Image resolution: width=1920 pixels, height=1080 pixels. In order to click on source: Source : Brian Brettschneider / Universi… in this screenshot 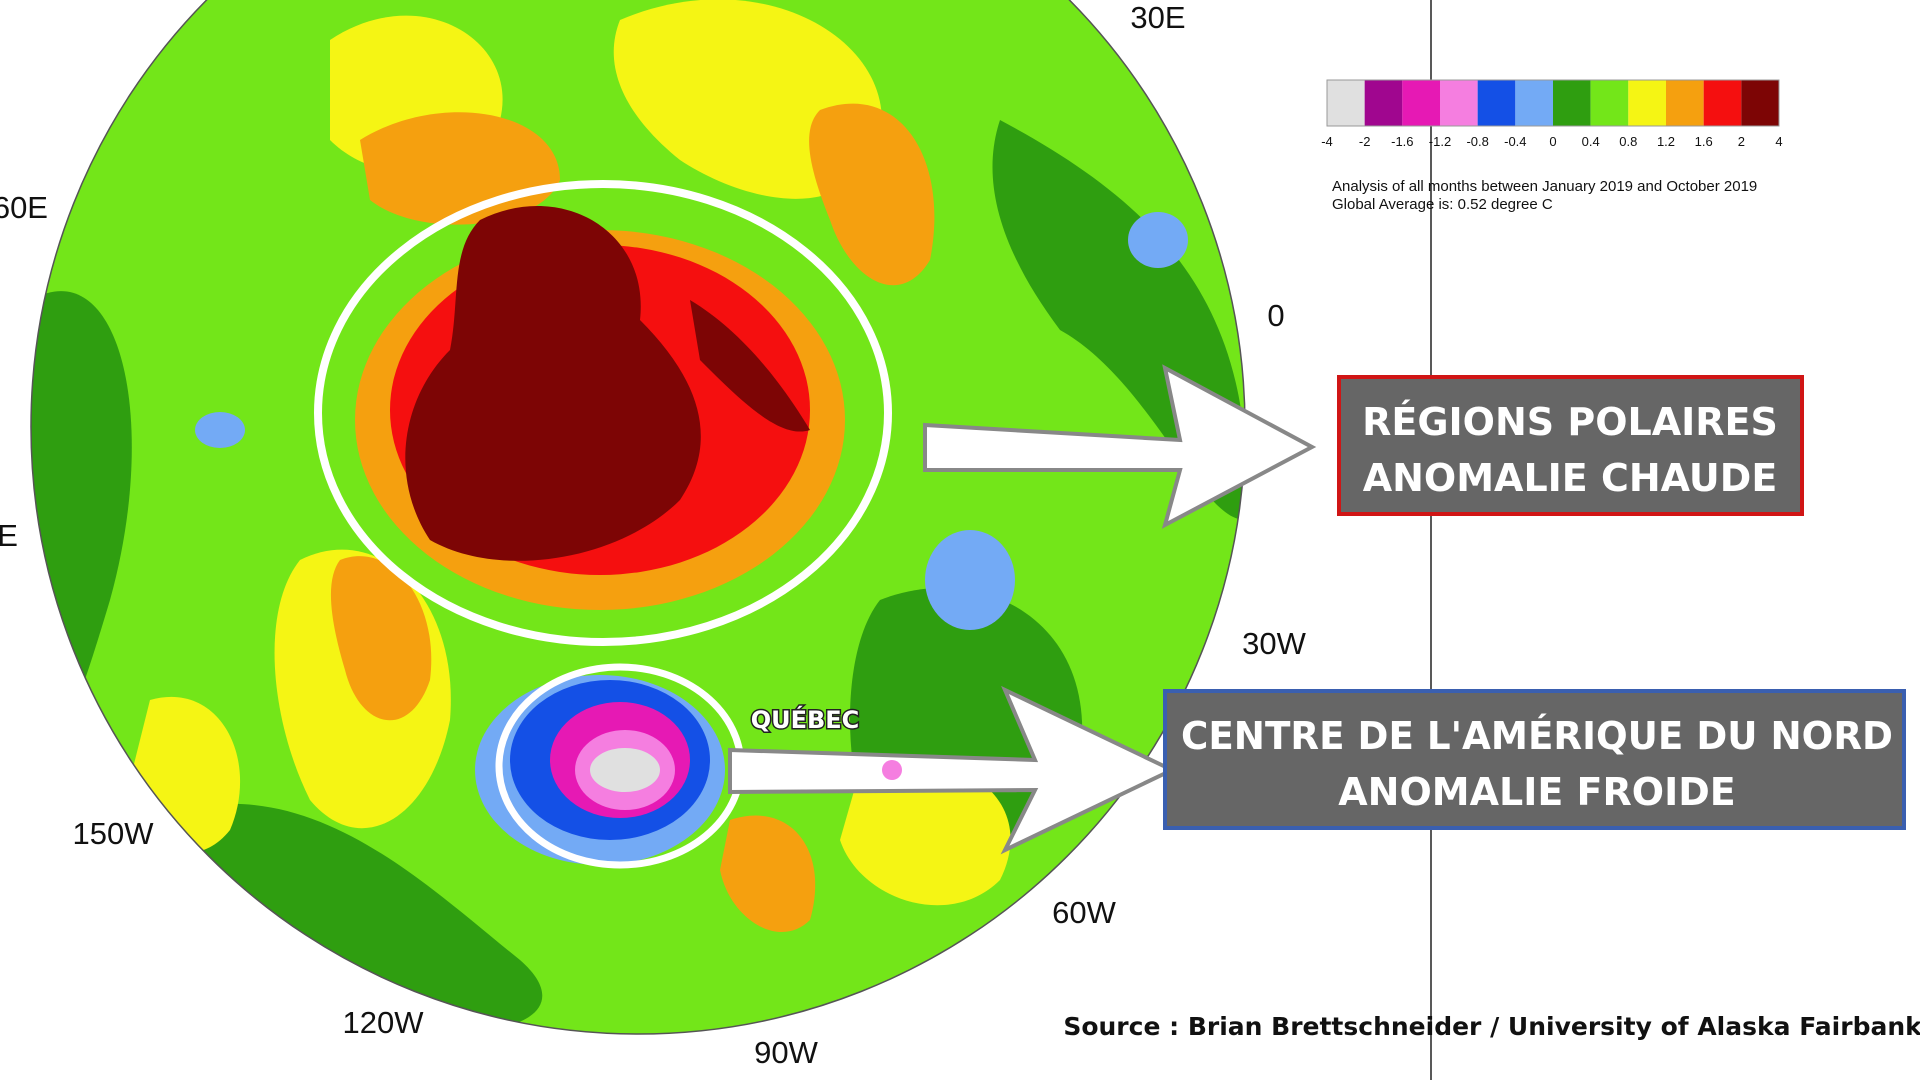, I will do `click(1491, 1026)`.